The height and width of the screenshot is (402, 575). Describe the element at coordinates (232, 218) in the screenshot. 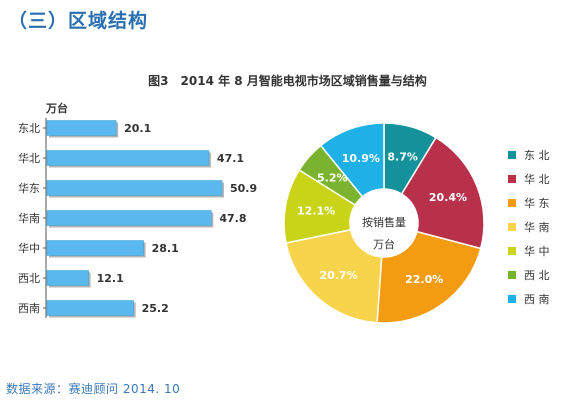

I see `bar-value-label: 47.8` at that location.